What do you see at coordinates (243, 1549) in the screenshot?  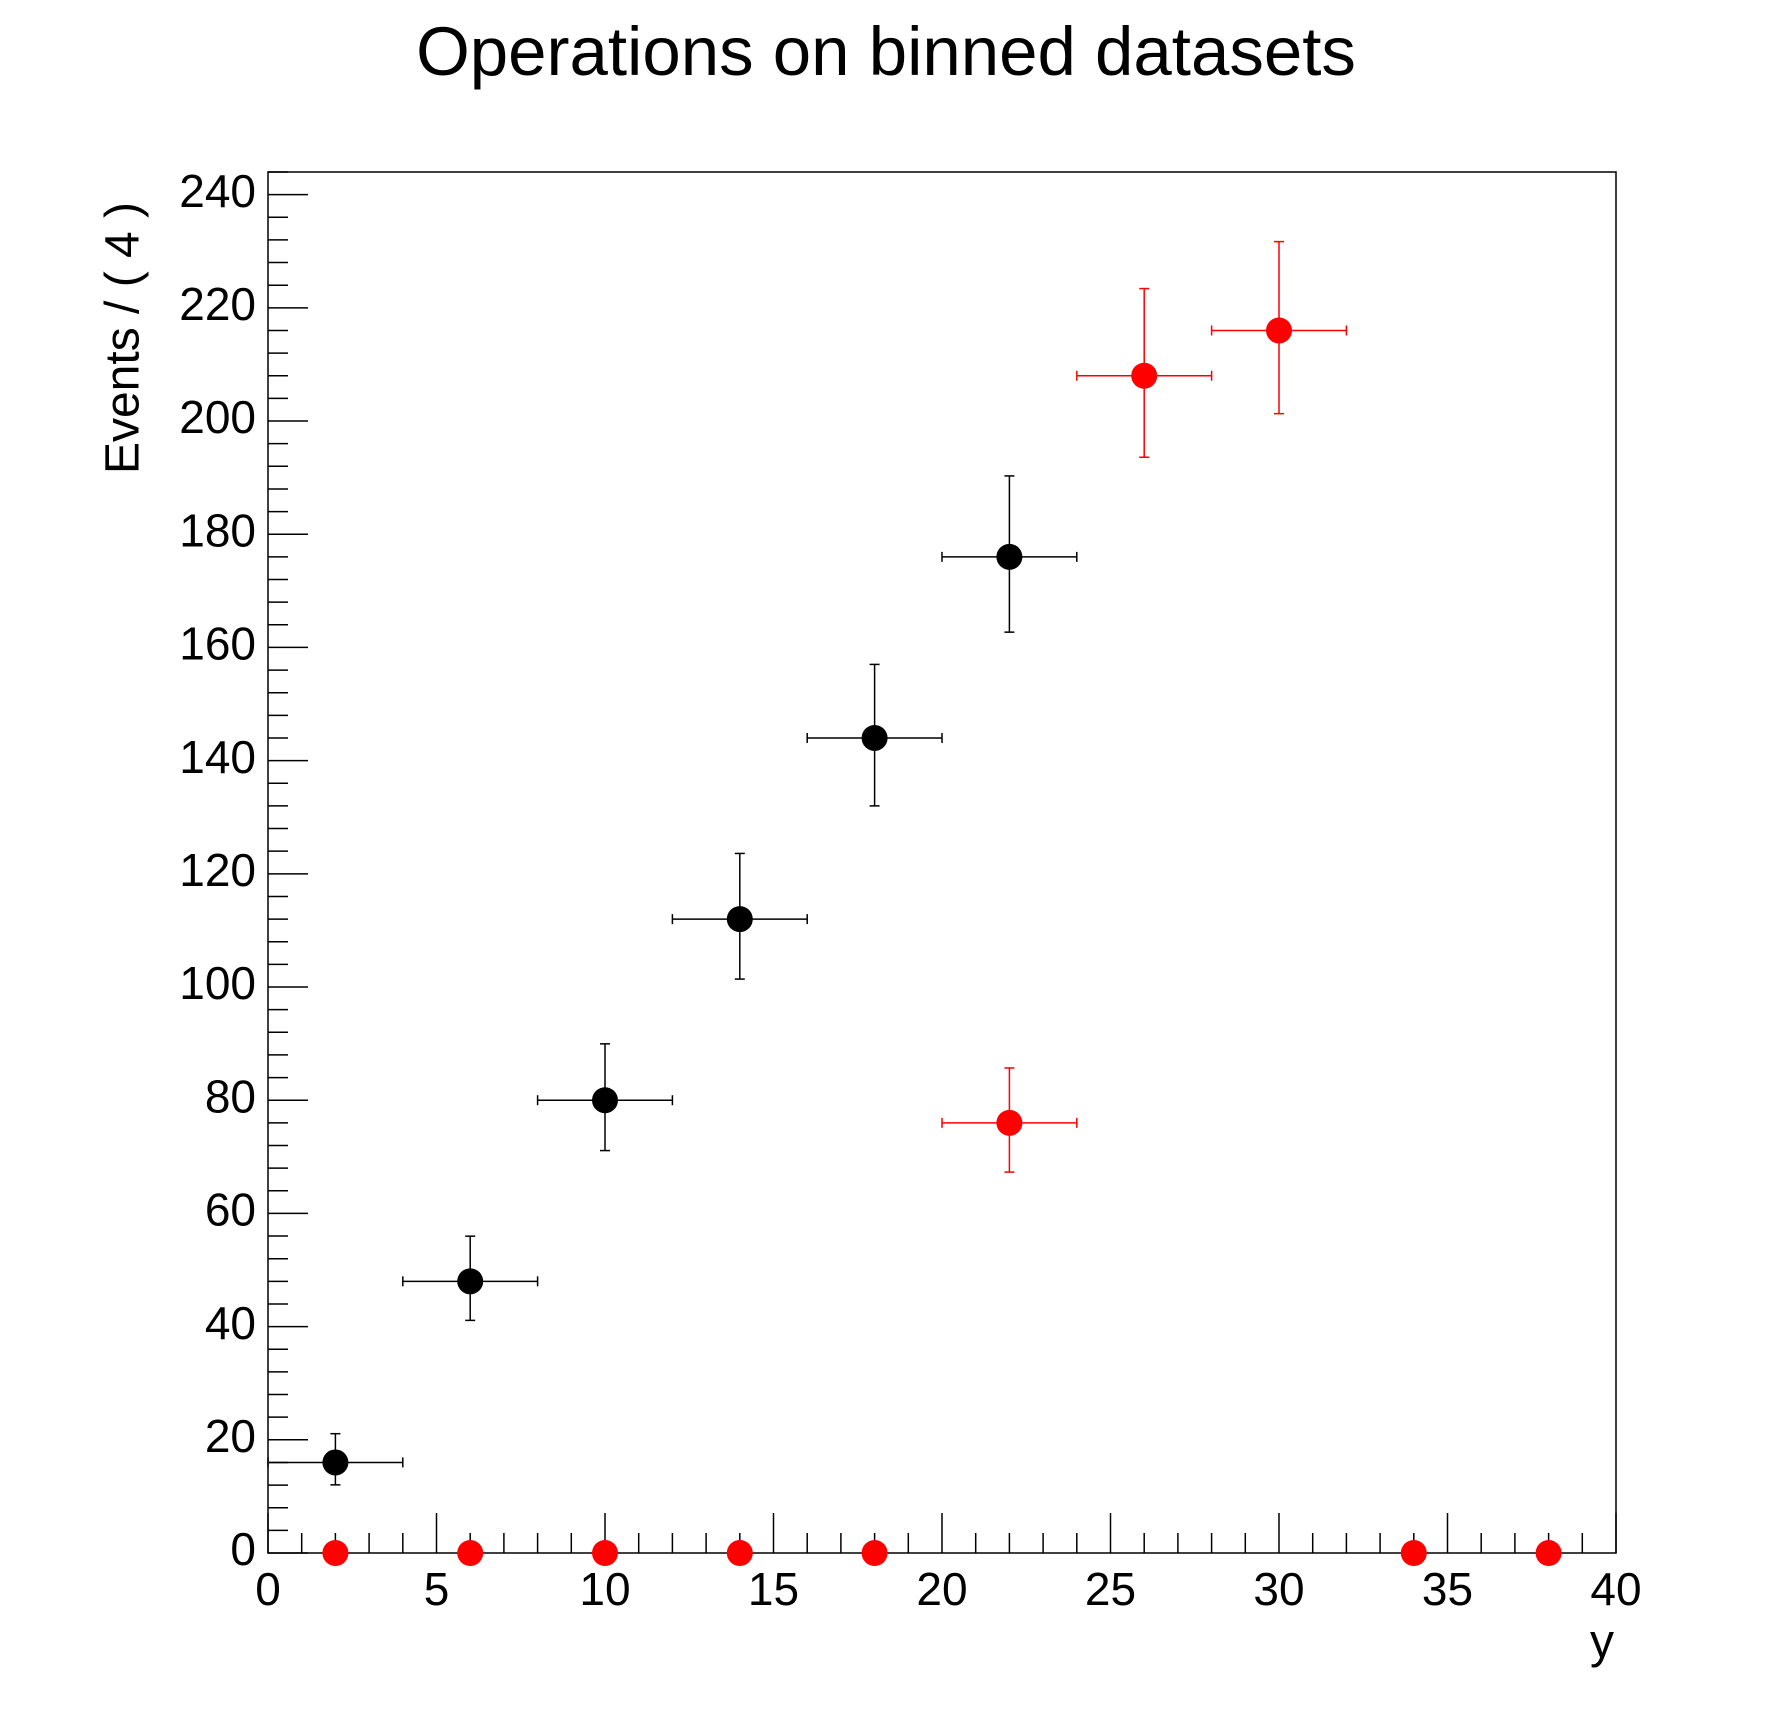 I see `y-tick-label: 0` at bounding box center [243, 1549].